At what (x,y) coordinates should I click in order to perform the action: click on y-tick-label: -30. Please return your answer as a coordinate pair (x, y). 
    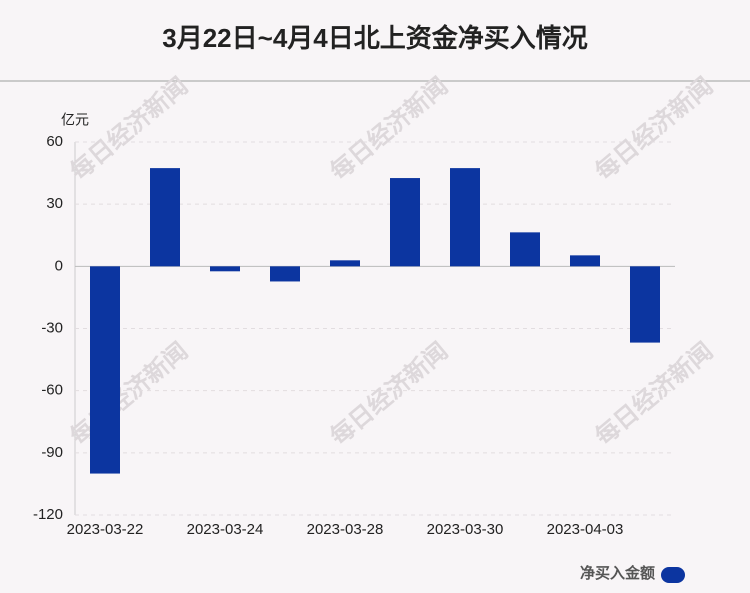
    Looking at the image, I should click on (52, 327).